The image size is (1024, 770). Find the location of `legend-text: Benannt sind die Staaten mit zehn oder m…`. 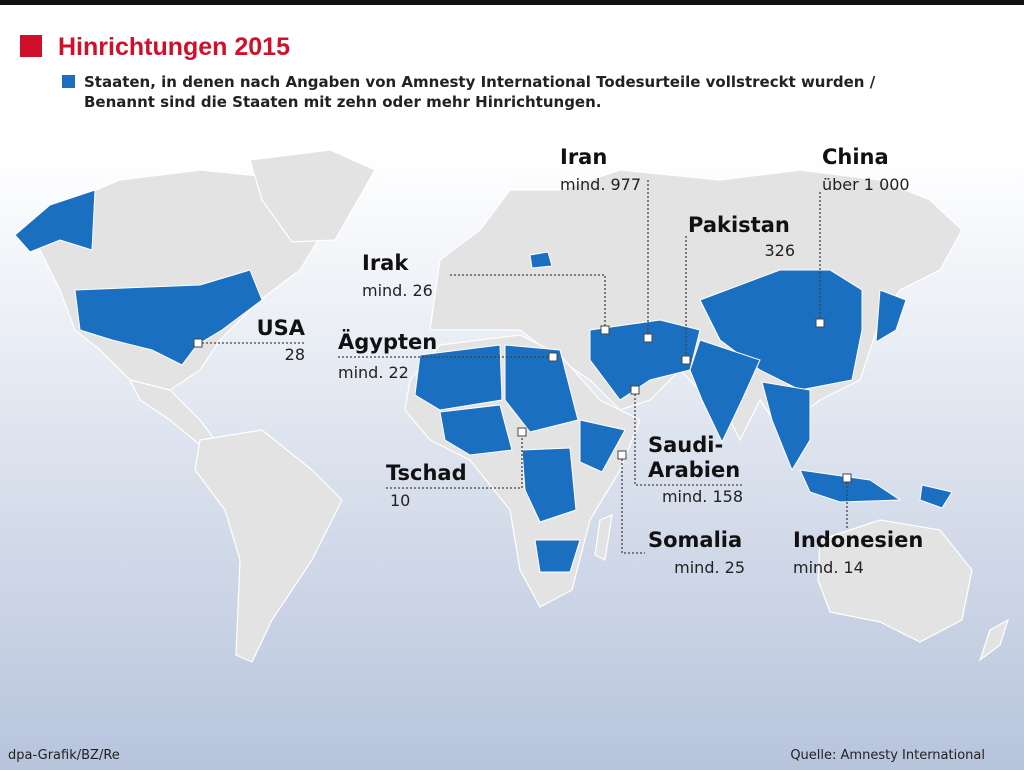

legend-text: Benannt sind die Staaten mit zehn oder m… is located at coordinates (343, 102).